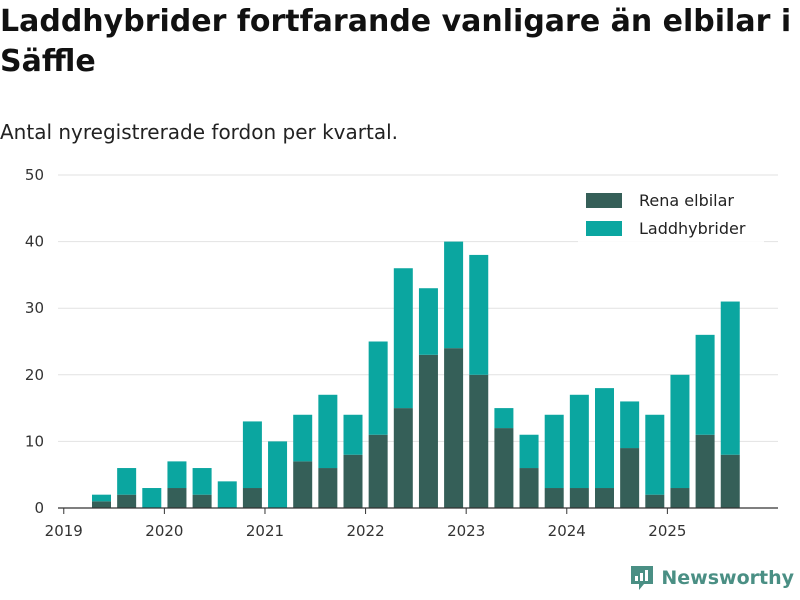 The image size is (800, 600). What do you see at coordinates (265, 531) in the screenshot?
I see `x-tick-label: 2021` at bounding box center [265, 531].